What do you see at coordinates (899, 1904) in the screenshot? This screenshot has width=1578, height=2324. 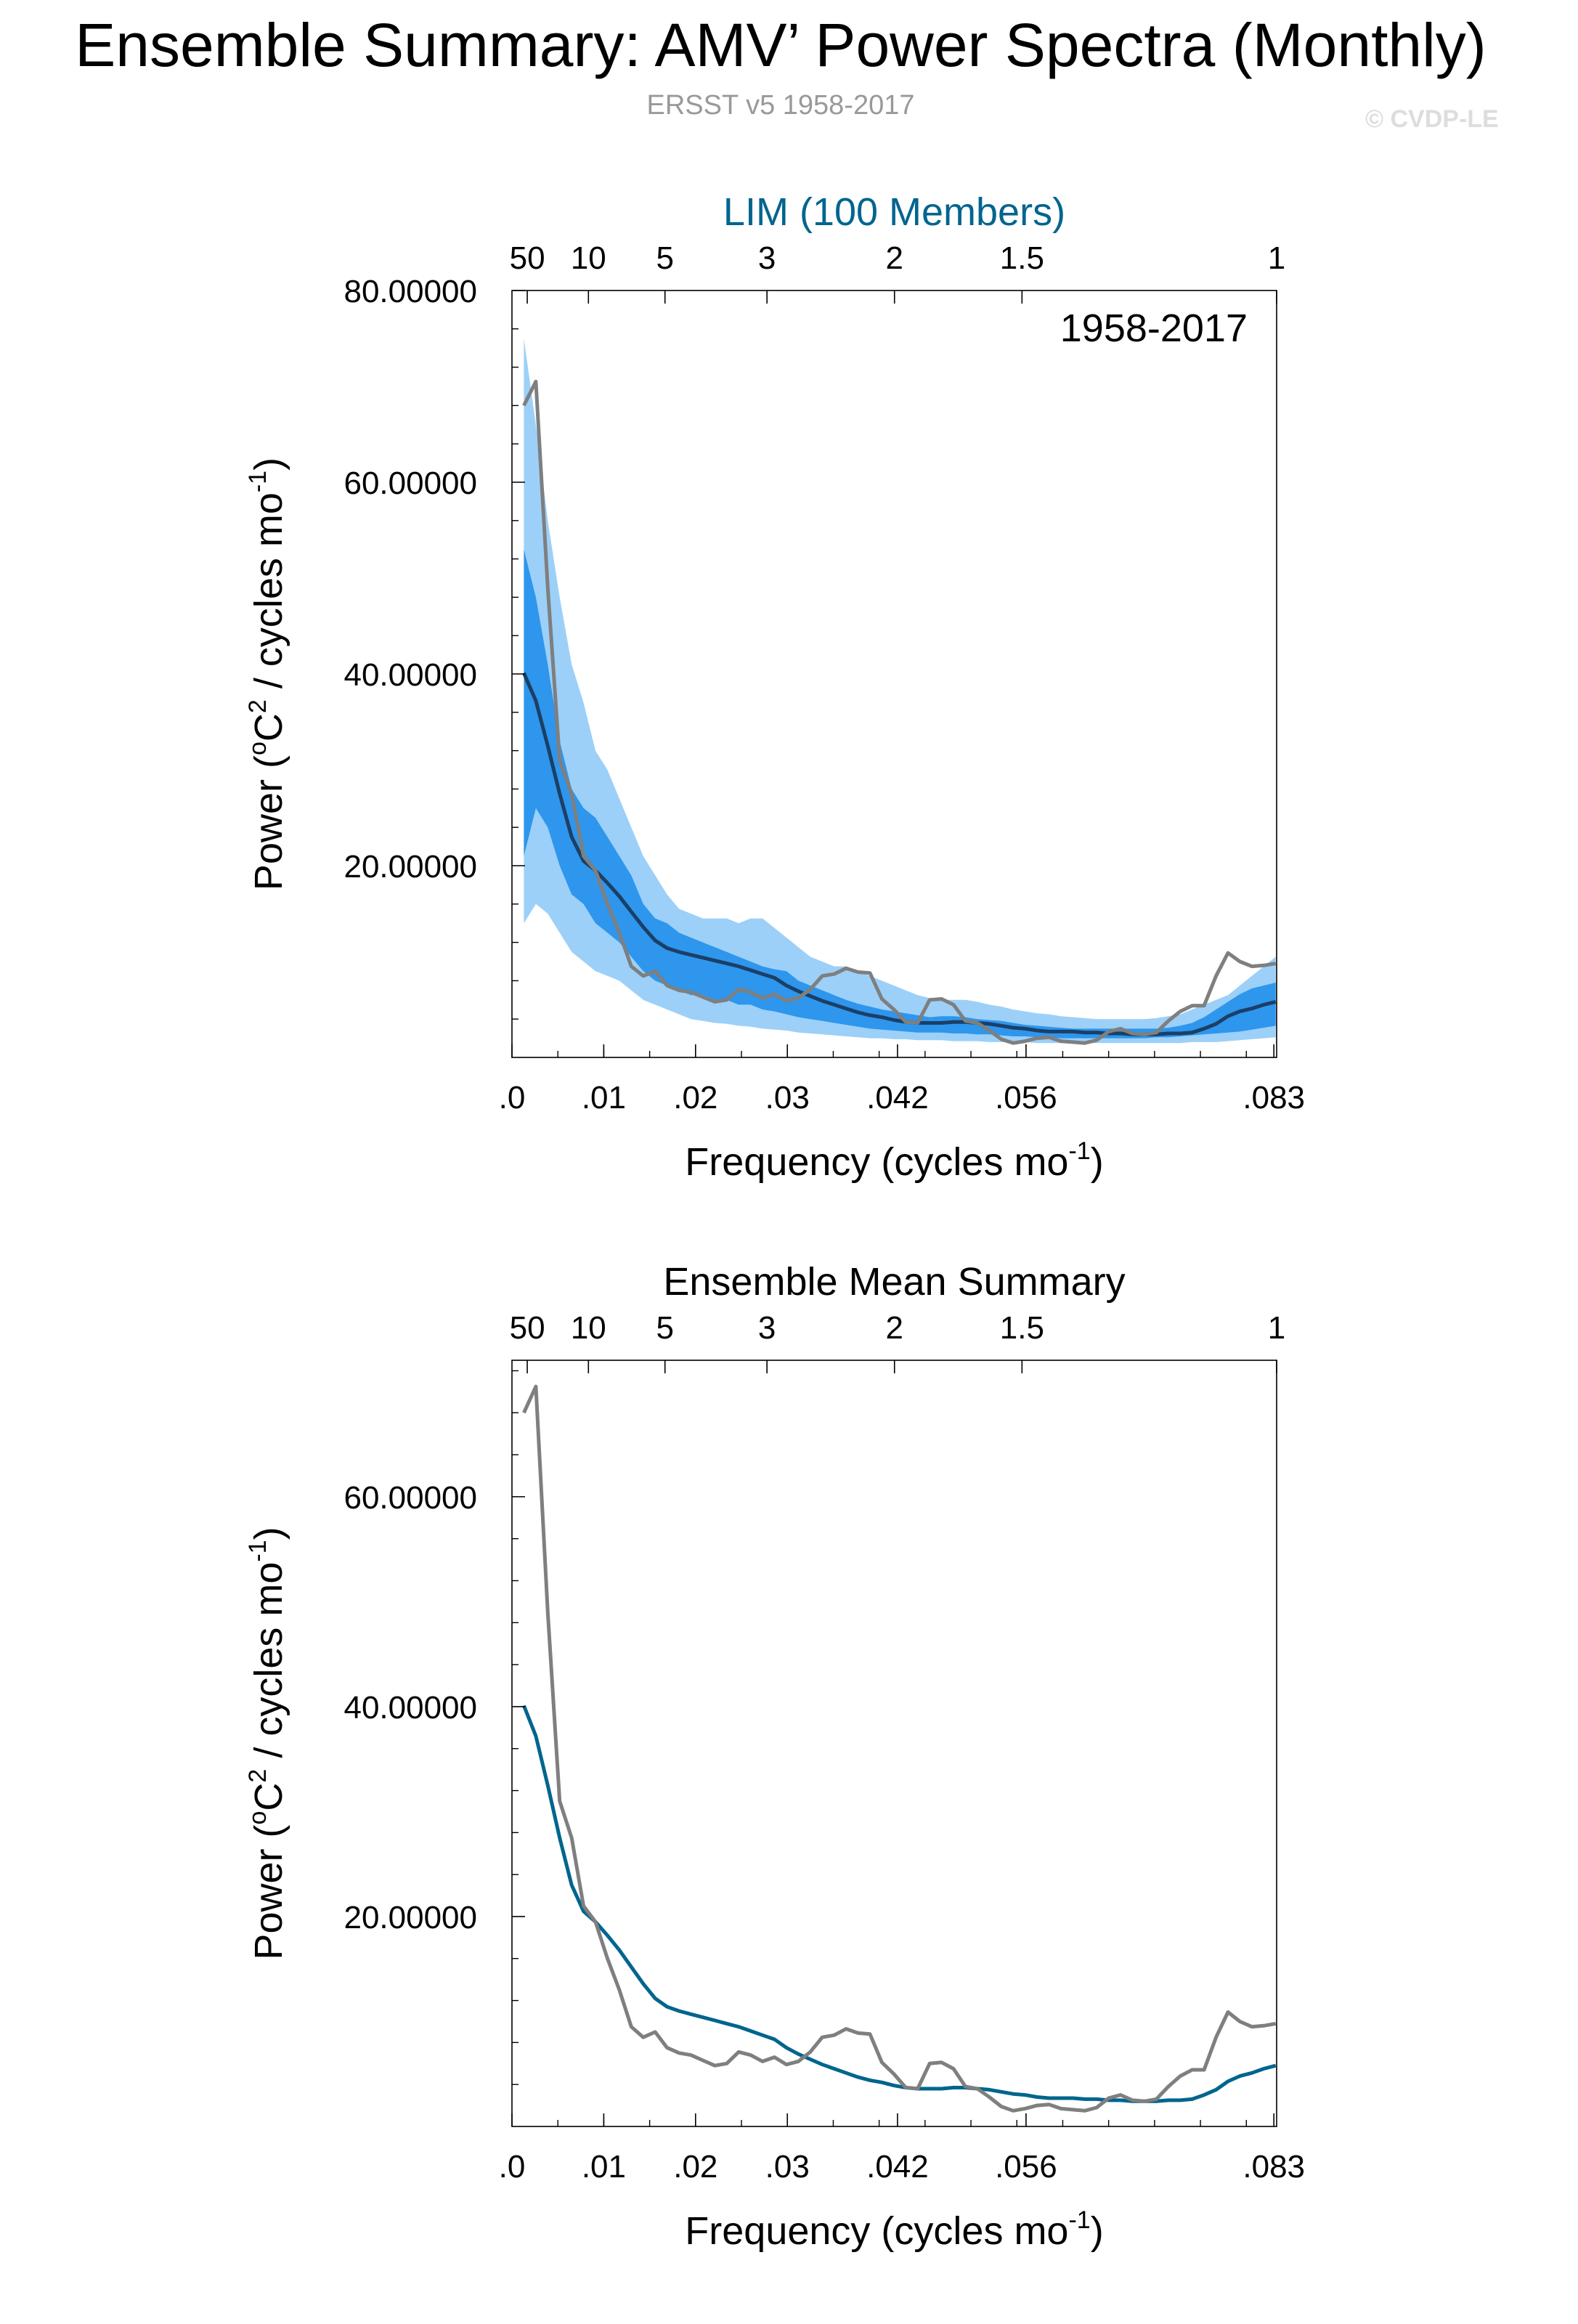 I see `ensemble-mean-line` at bounding box center [899, 1904].